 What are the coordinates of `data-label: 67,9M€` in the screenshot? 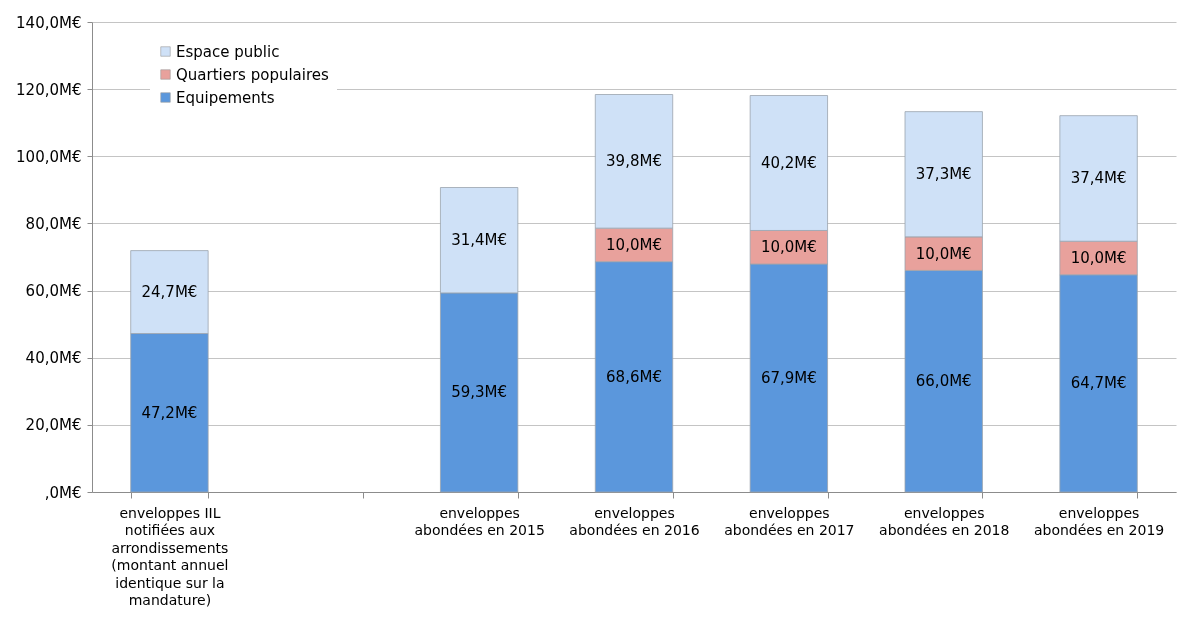 It's located at (788, 378).